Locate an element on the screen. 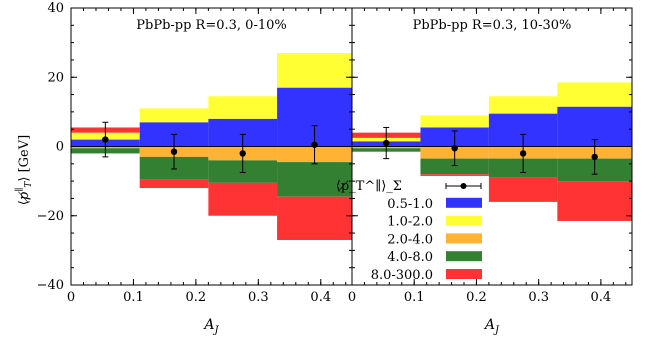 The height and width of the screenshot is (338, 649). svg-text: ⟨p̸∥T⟩ [GeV] is located at coordinates (24, 170).